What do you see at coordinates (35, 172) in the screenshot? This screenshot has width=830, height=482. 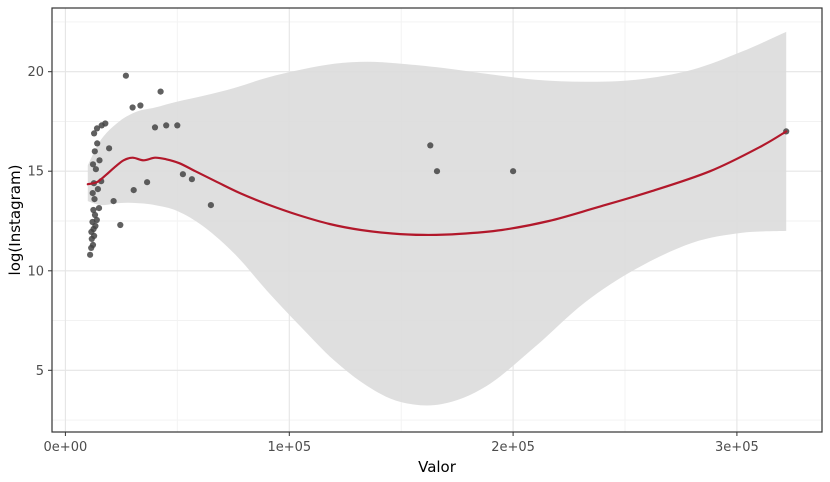 I see `y-tick-label: 15` at bounding box center [35, 172].